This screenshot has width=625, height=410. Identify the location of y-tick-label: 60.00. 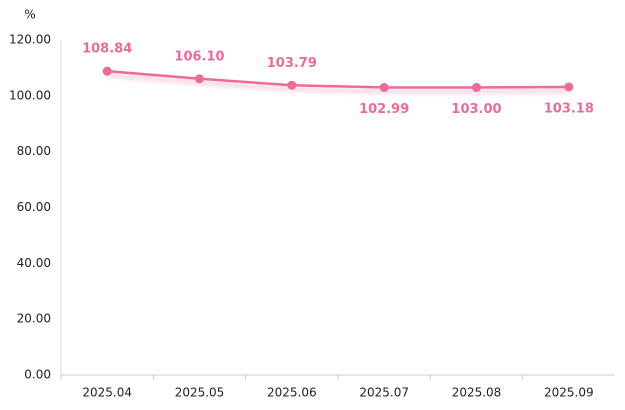
(34, 207).